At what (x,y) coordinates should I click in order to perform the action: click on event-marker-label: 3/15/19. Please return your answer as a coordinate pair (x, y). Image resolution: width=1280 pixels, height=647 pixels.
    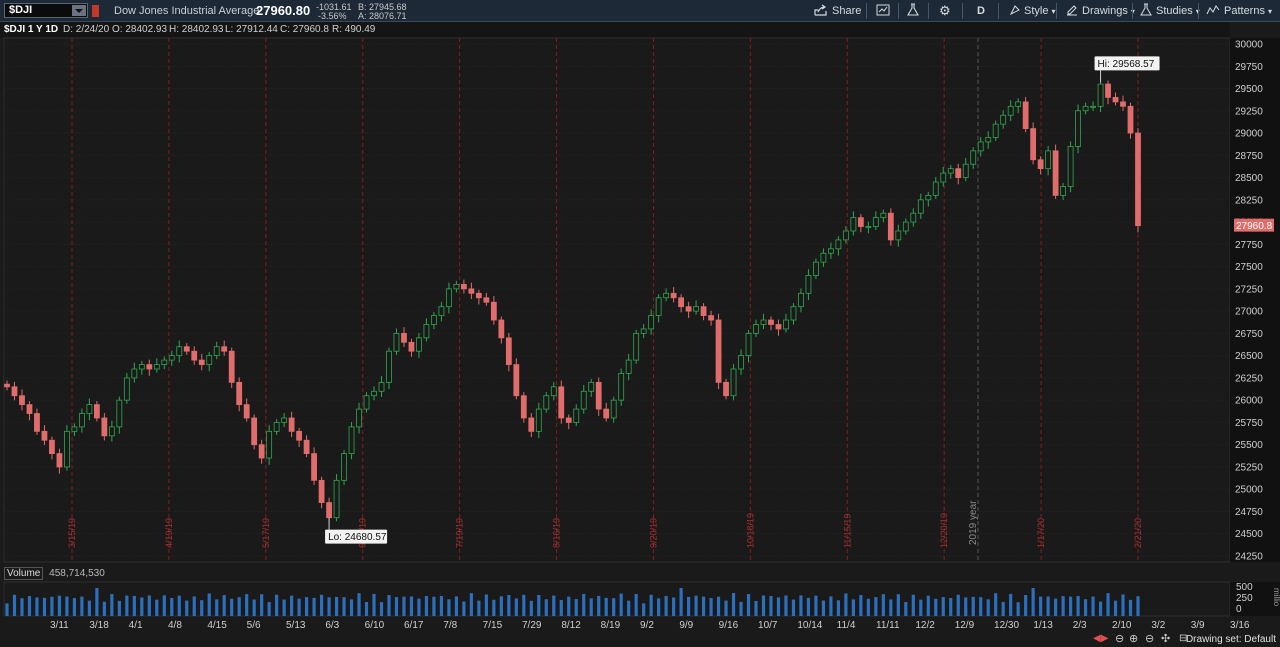
    Looking at the image, I should click on (72, 533).